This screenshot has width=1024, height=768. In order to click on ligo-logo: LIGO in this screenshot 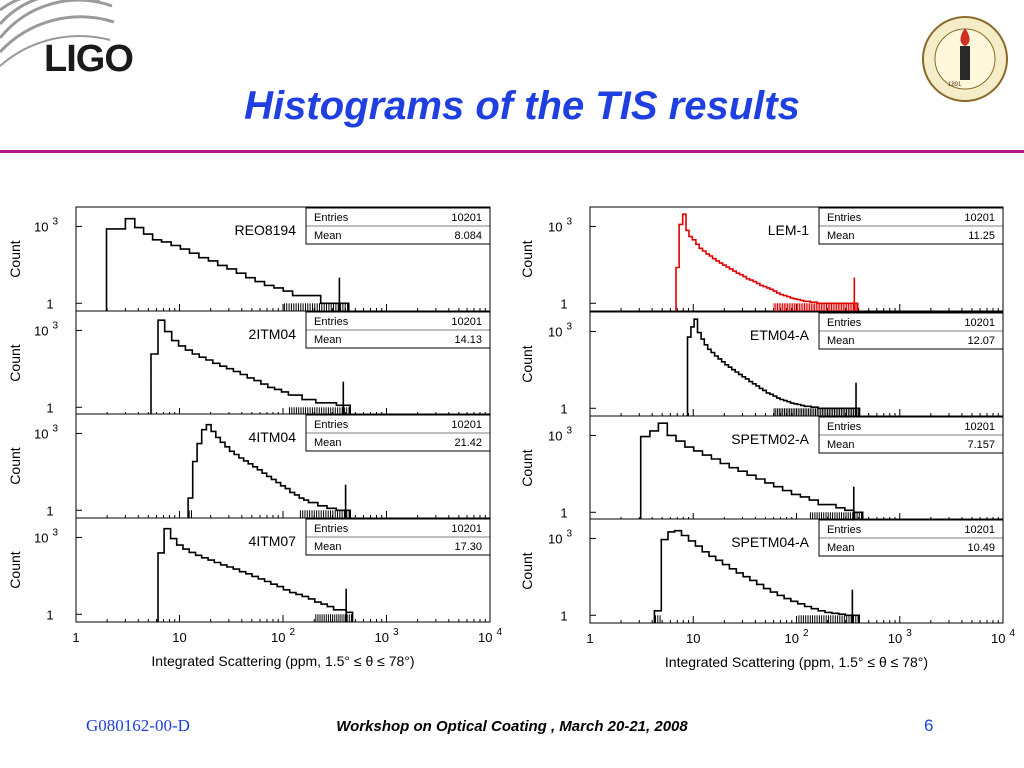, I will do `click(89, 59)`.